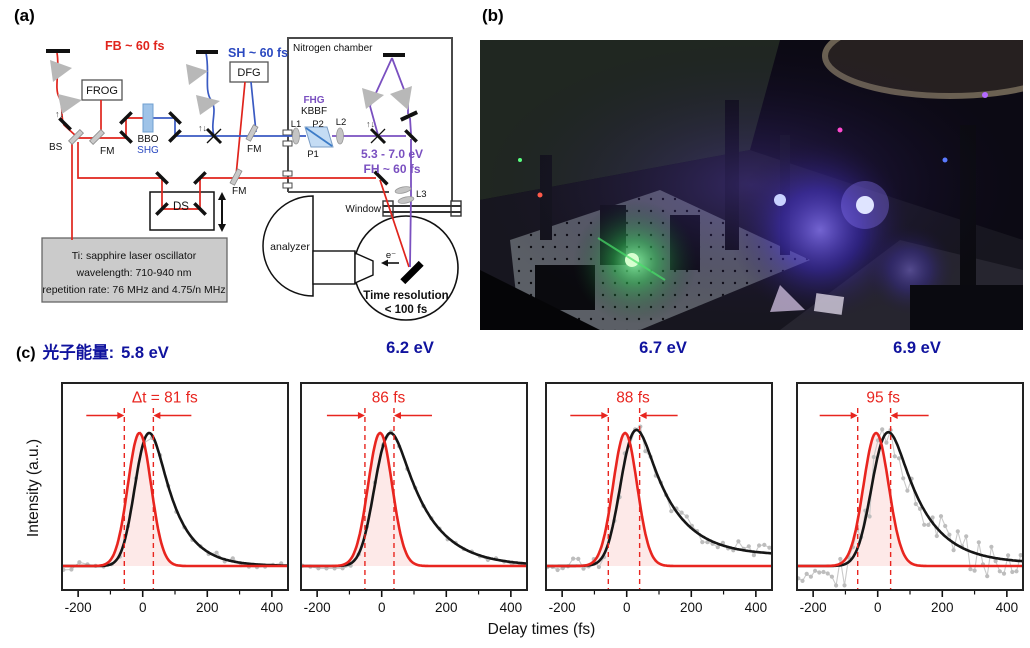 This screenshot has width=1030, height=648. I want to click on analyzer-label: analyzer, so click(290, 247).